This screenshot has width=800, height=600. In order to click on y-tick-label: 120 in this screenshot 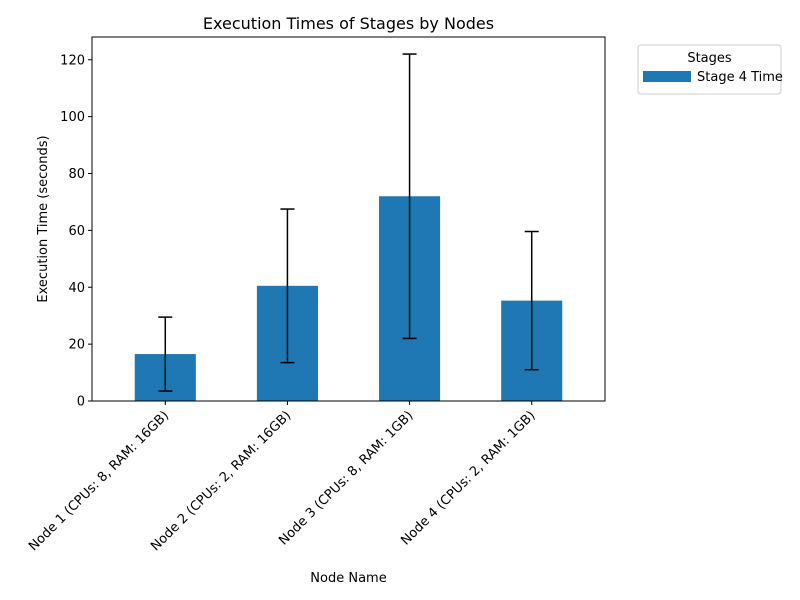, I will do `click(72, 60)`.